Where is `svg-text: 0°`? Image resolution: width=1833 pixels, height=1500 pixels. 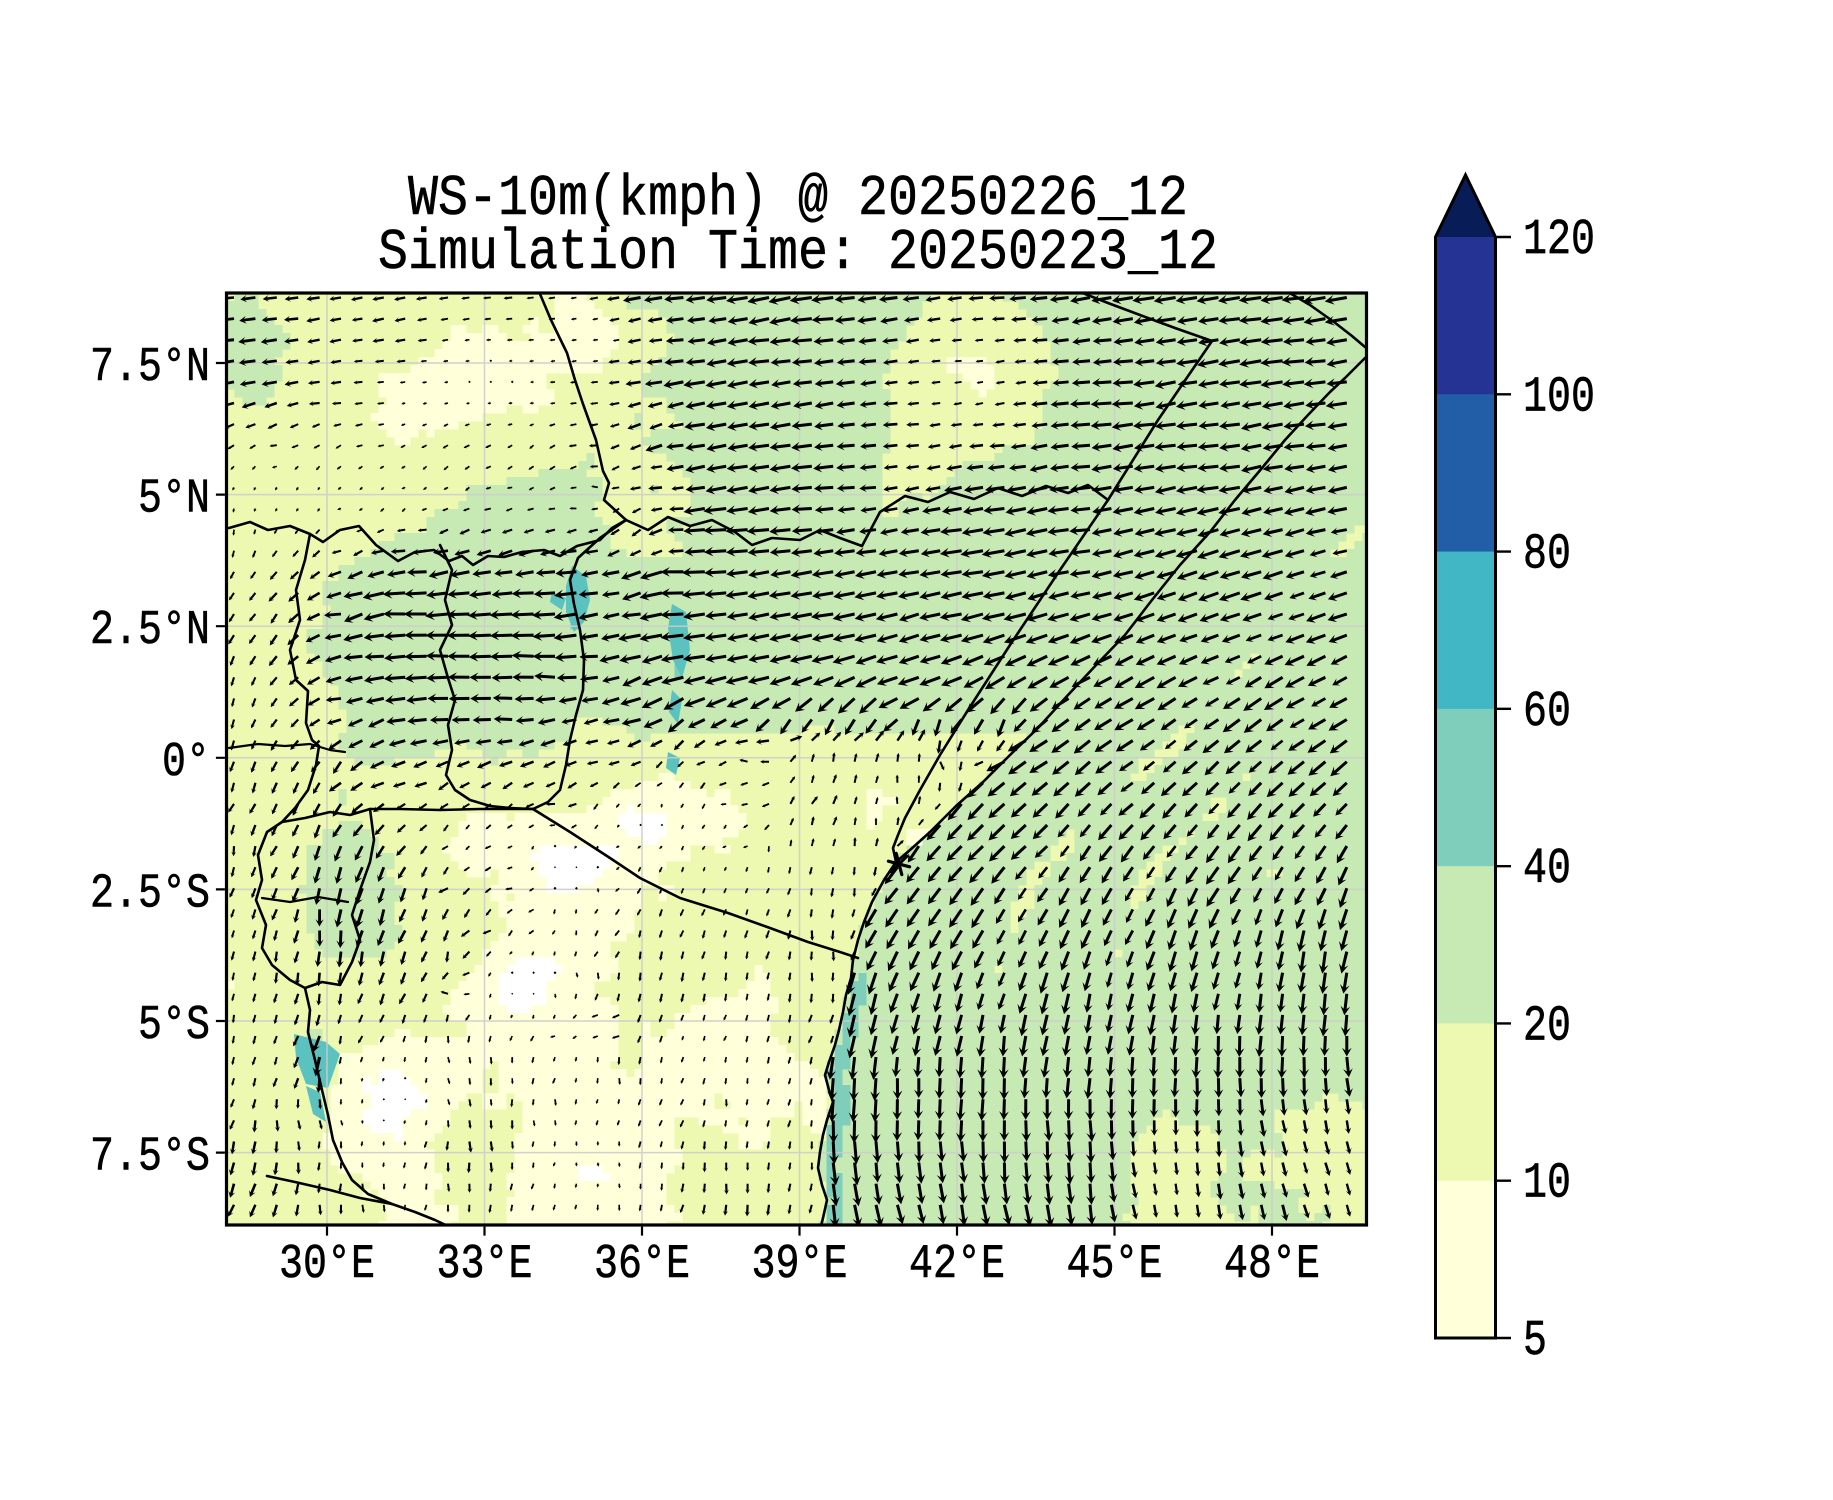
svg-text: 0° is located at coordinates (186, 763).